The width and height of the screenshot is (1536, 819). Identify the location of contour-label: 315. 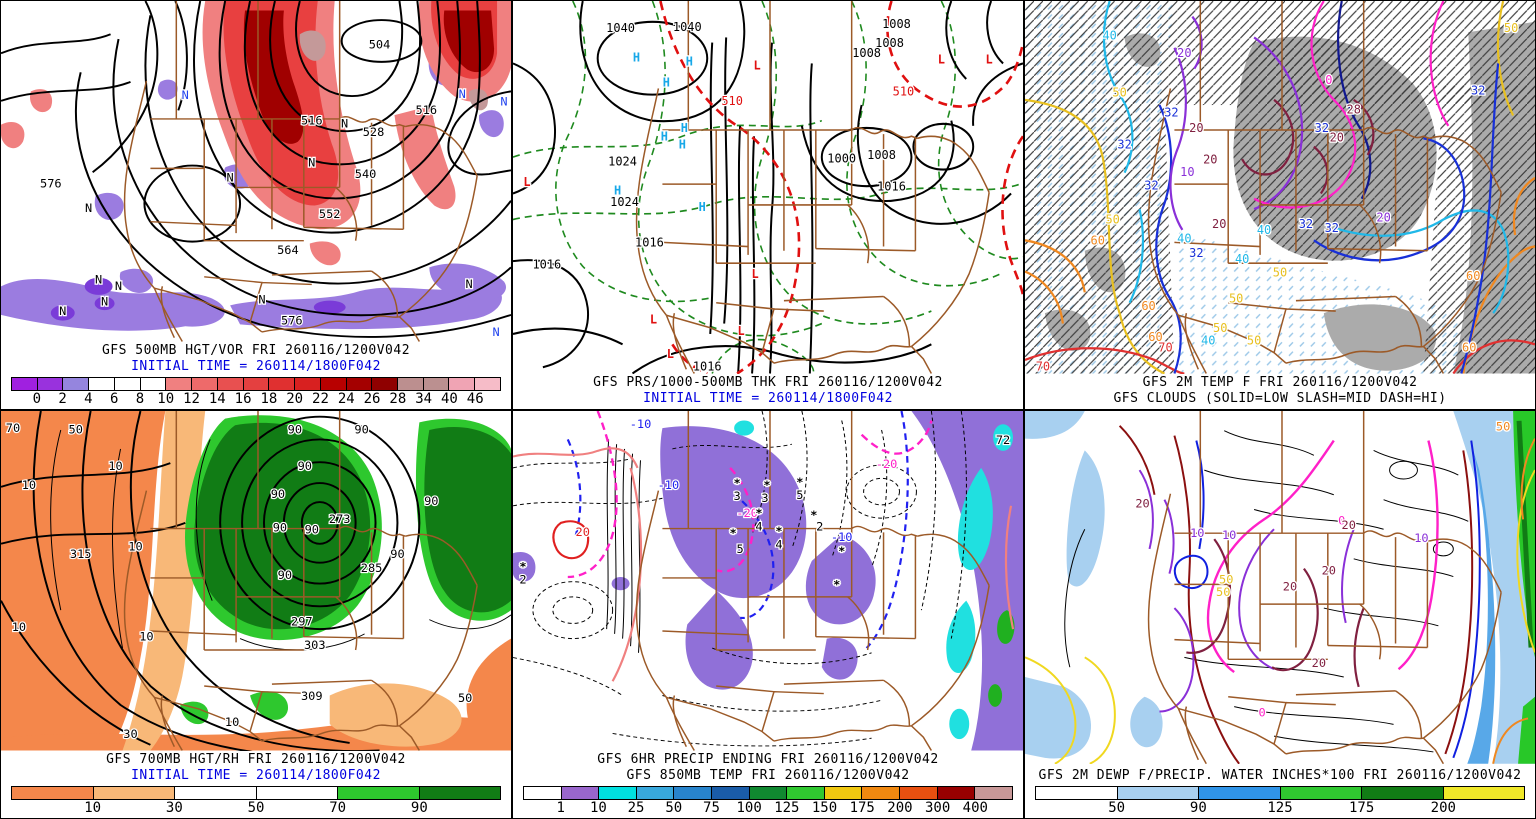
(81, 554).